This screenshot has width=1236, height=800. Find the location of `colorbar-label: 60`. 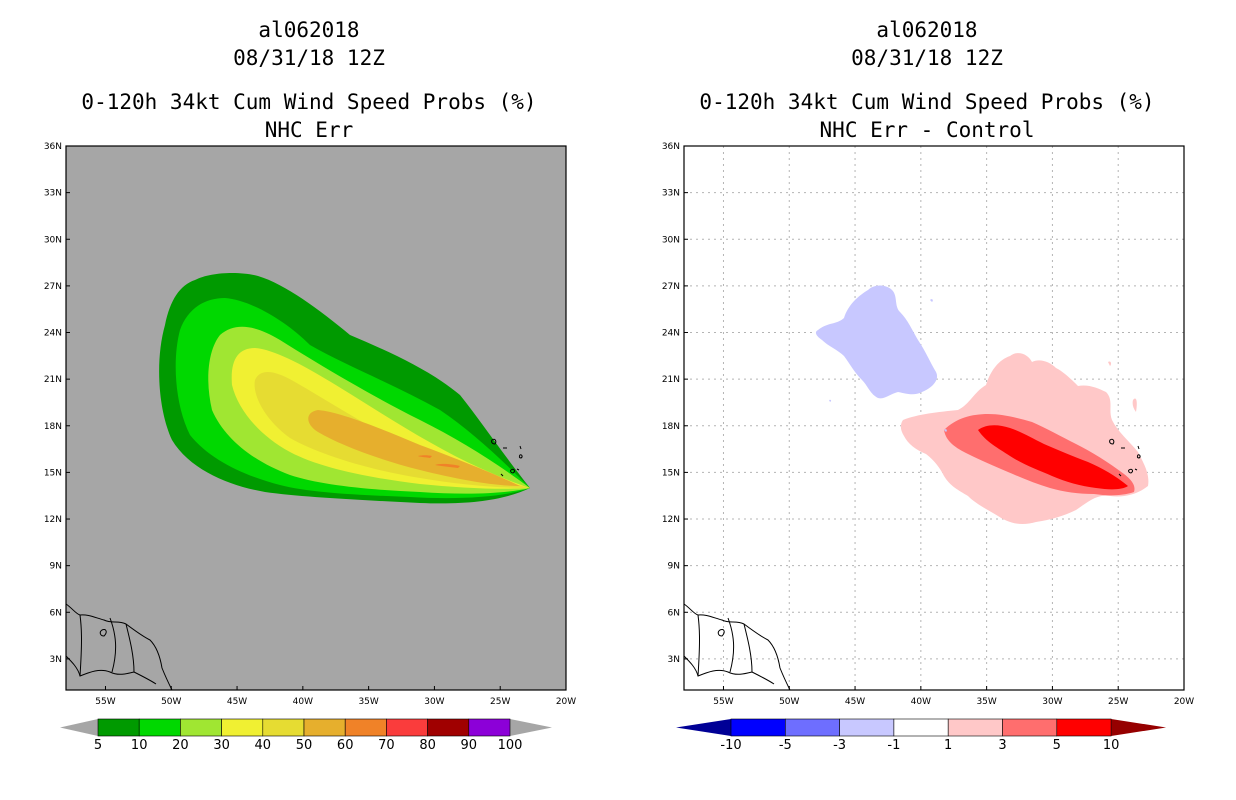

colorbar-label: 60 is located at coordinates (345, 745).